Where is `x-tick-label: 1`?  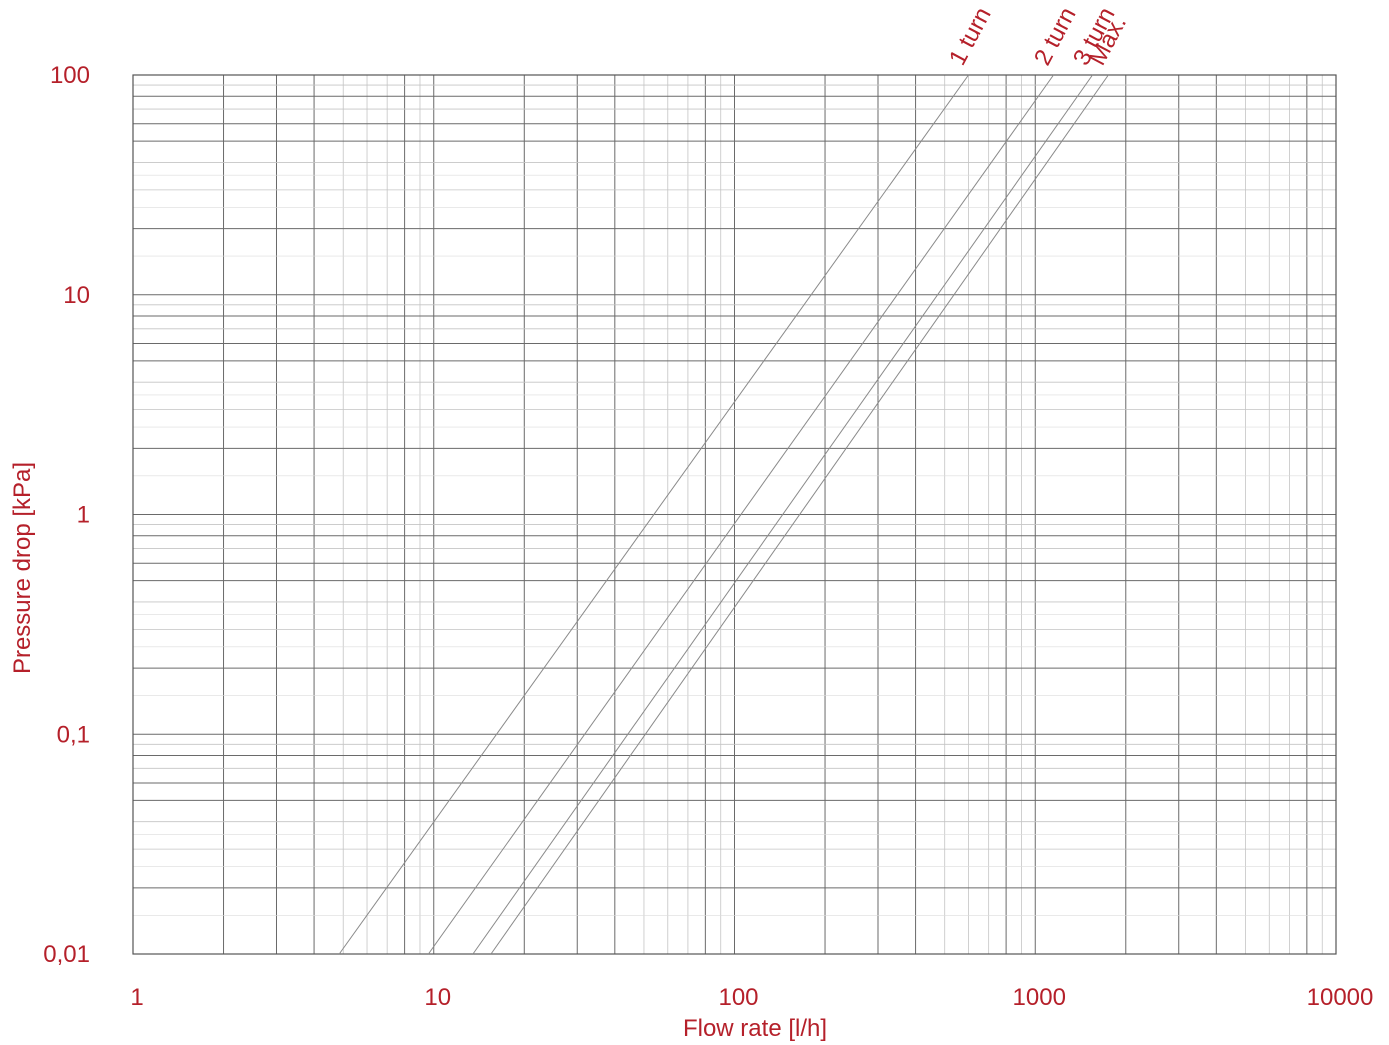
x-tick-label: 1 is located at coordinates (136, 997).